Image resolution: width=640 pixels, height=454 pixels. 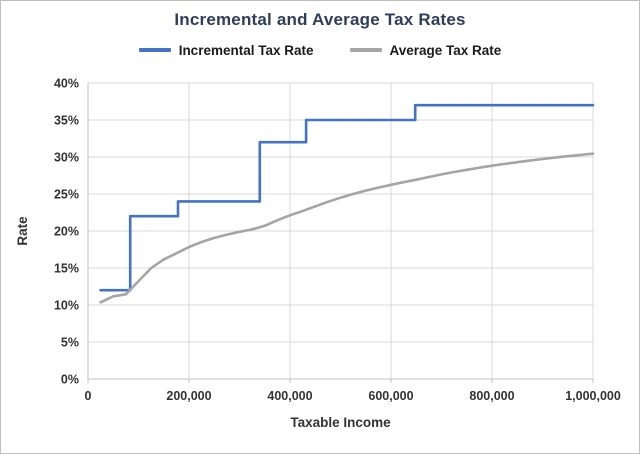 What do you see at coordinates (390, 396) in the screenshot?
I see `x-tick-label: 600,000` at bounding box center [390, 396].